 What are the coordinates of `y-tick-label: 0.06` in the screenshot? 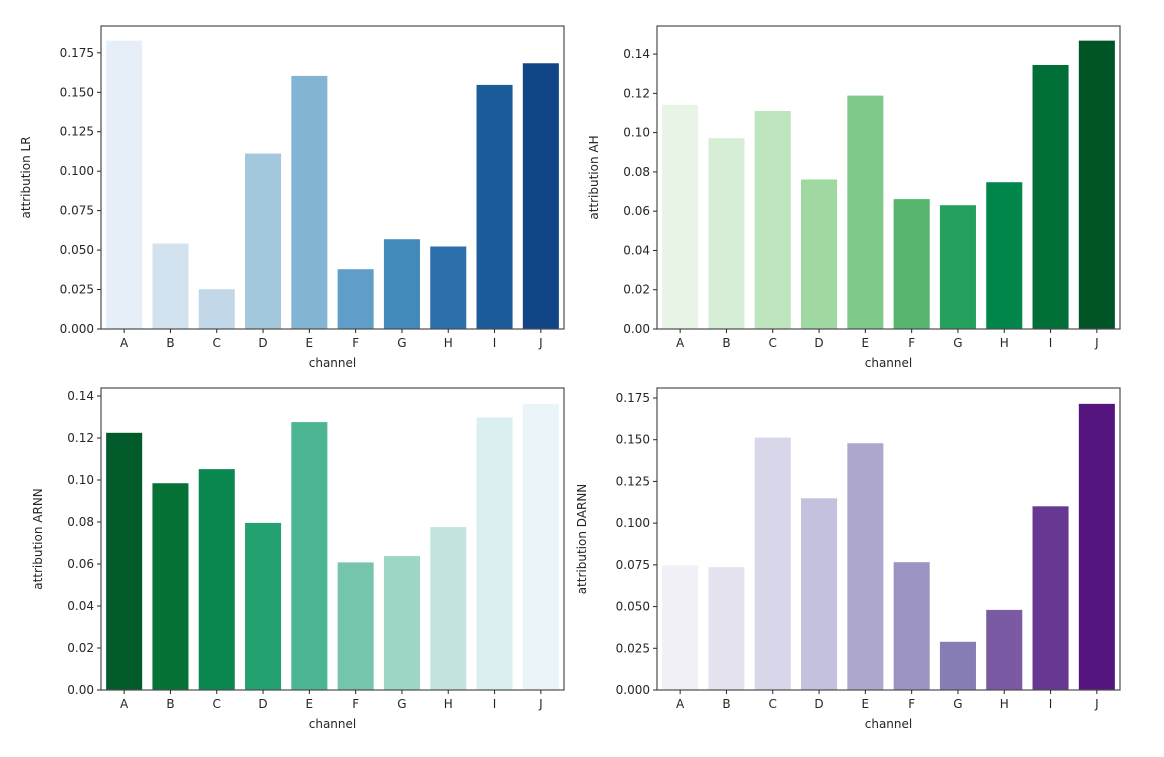 It's located at (80, 564).